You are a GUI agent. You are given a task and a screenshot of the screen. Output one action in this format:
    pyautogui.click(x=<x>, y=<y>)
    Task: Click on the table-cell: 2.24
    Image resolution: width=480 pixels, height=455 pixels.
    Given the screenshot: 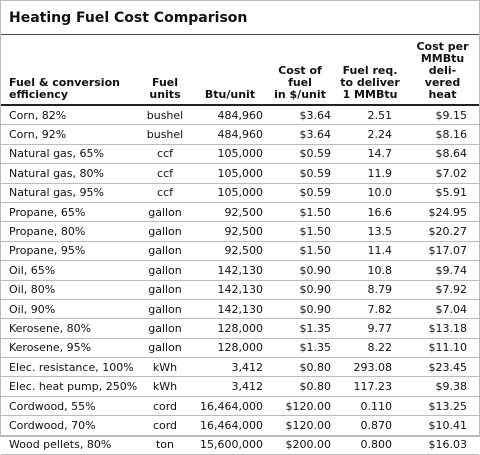 What is the action you would take?
    pyautogui.click(x=370, y=134)
    